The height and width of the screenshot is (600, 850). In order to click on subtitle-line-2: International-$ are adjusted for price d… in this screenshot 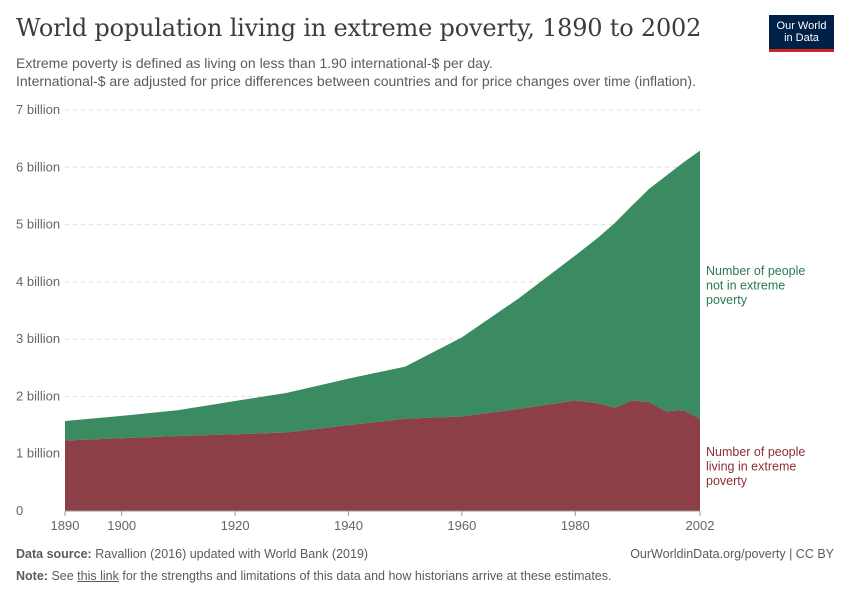, I will do `click(356, 81)`.